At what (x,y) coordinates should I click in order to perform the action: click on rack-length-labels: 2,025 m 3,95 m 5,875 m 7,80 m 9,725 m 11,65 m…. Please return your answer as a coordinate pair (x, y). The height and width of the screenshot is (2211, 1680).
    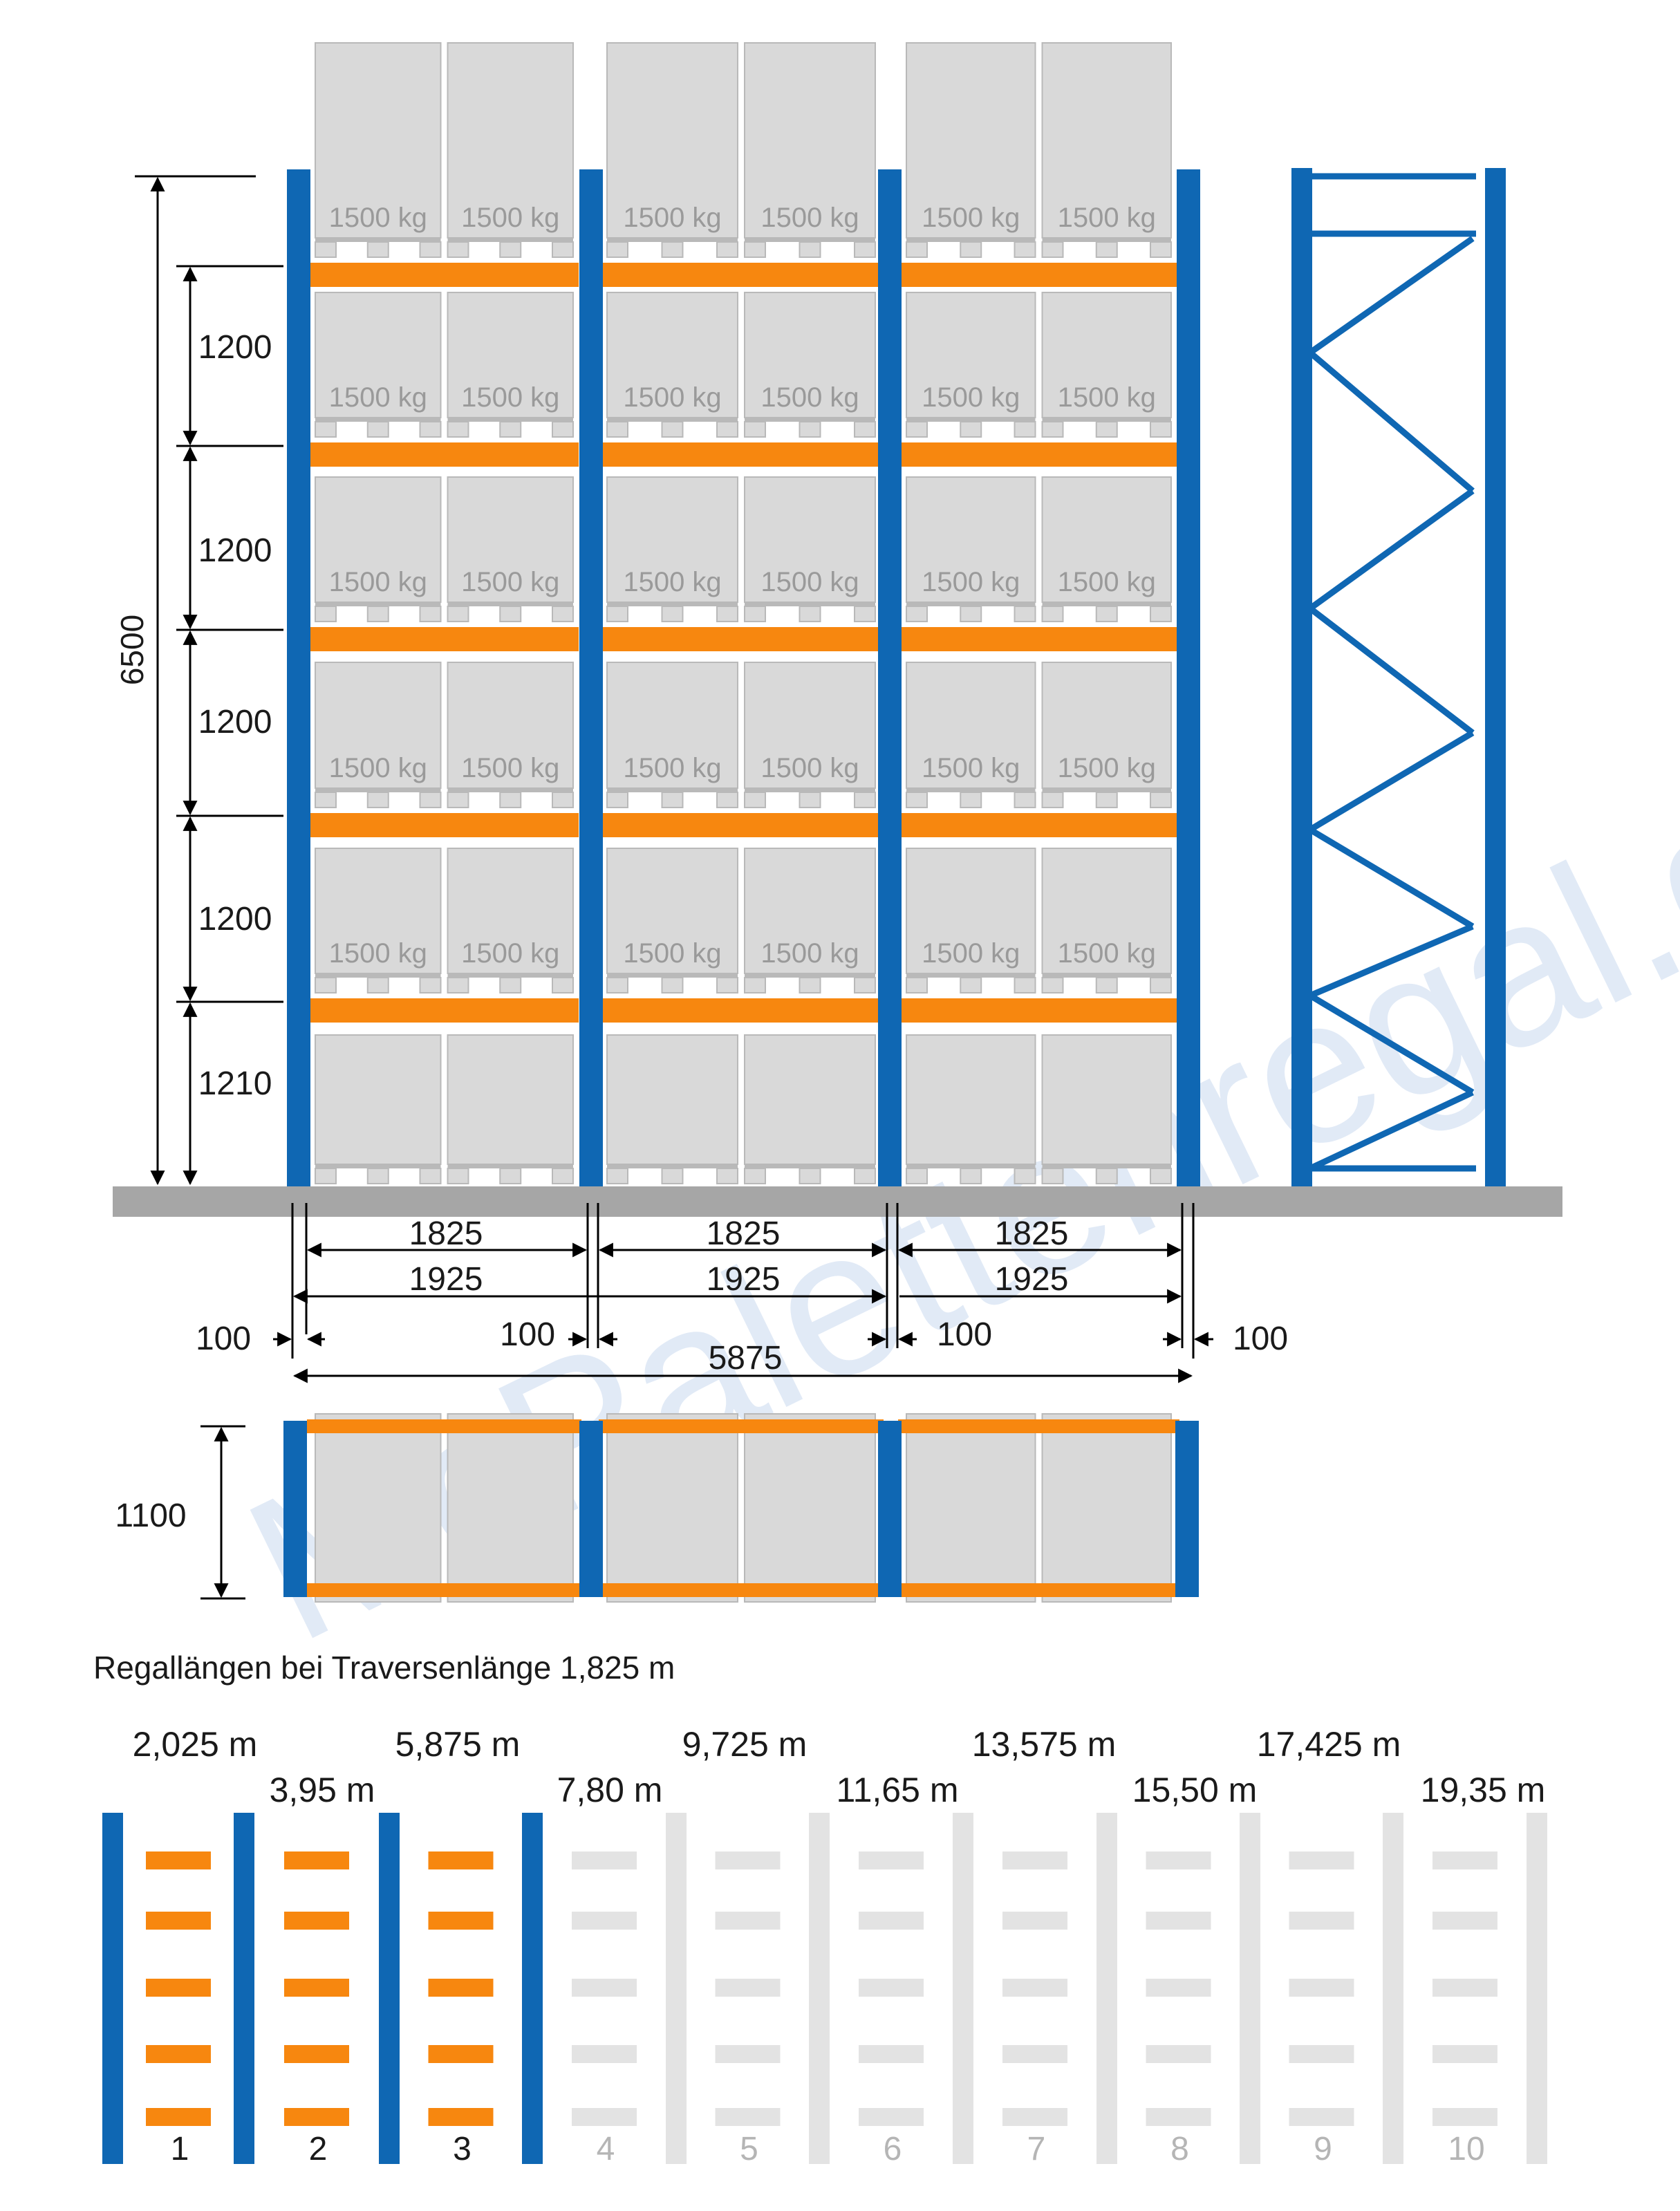
    Looking at the image, I should click on (839, 1767).